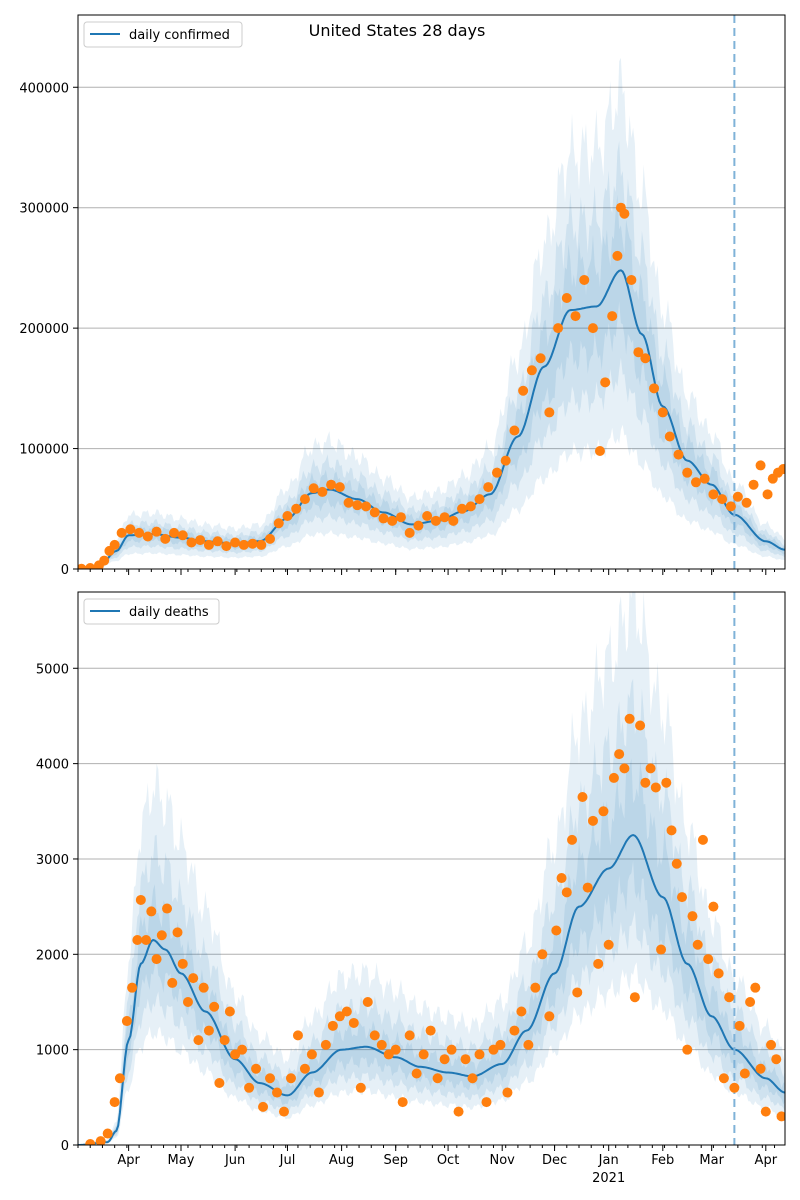 This screenshot has width=800, height=1200. What do you see at coordinates (52, 955) in the screenshot?
I see `y-tick-label: 2000` at bounding box center [52, 955].